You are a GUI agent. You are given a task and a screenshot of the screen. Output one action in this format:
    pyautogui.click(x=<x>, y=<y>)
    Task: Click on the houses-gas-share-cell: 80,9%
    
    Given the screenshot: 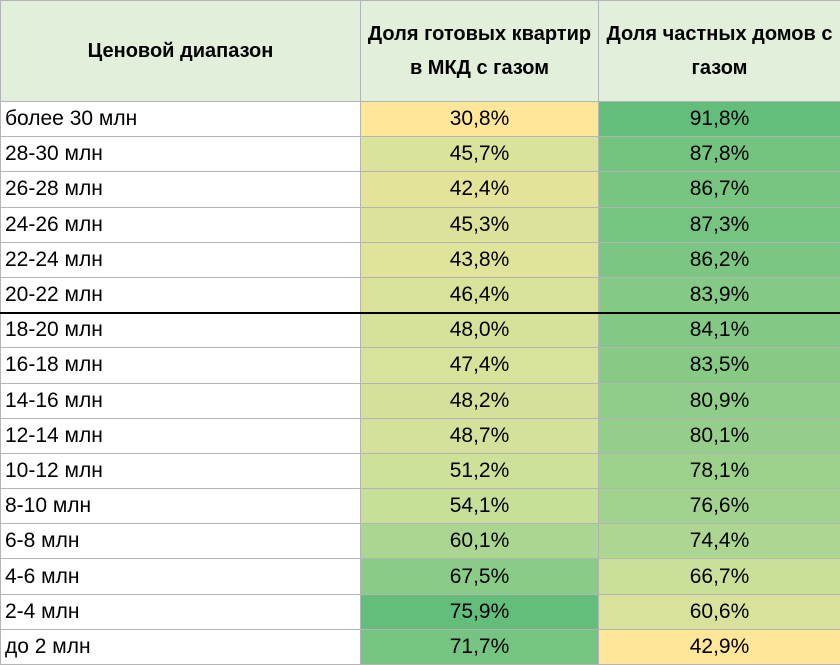 What is the action you would take?
    pyautogui.click(x=719, y=400)
    